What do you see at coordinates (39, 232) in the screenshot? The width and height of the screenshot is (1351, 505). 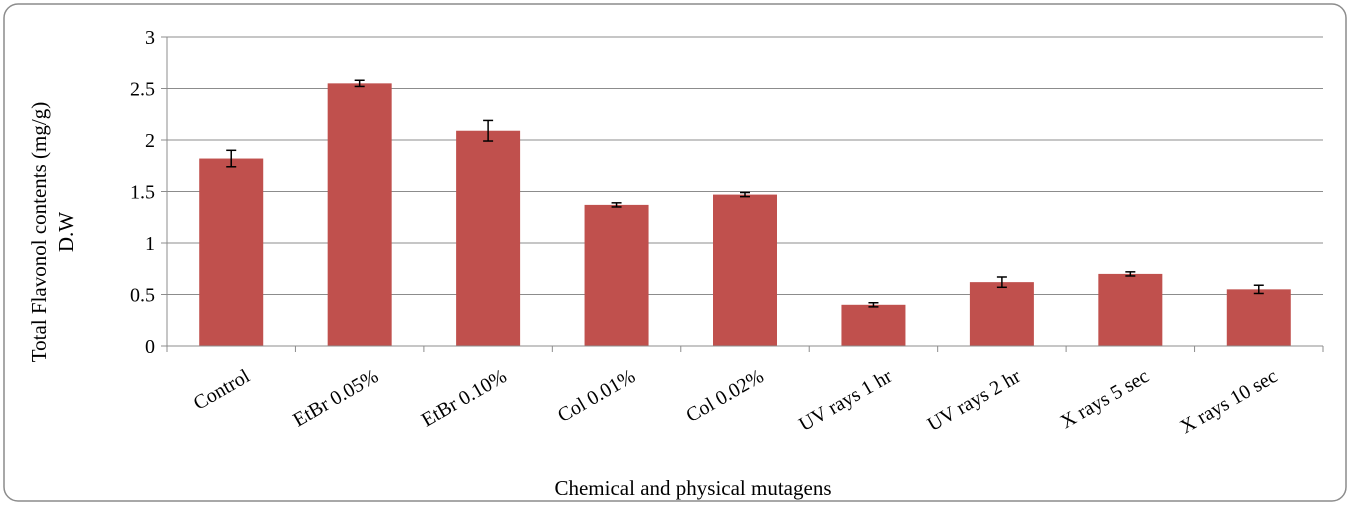 I see `y-axis-title-line-1: Total Flavonol contents (mg/g)` at bounding box center [39, 232].